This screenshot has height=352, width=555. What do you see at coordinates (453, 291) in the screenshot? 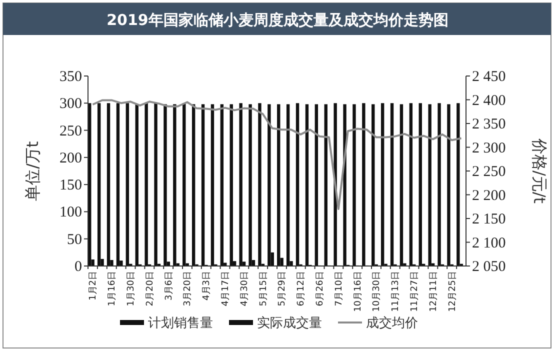
I see `x-tick-label: 12月25日` at bounding box center [453, 291].